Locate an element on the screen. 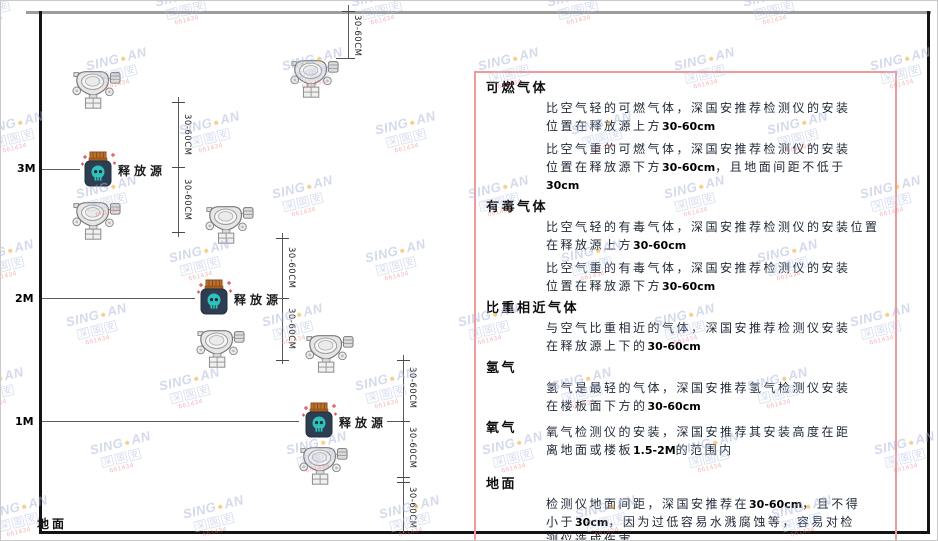 The image size is (938, 541). height-label-2m: 2M is located at coordinates (24, 298).